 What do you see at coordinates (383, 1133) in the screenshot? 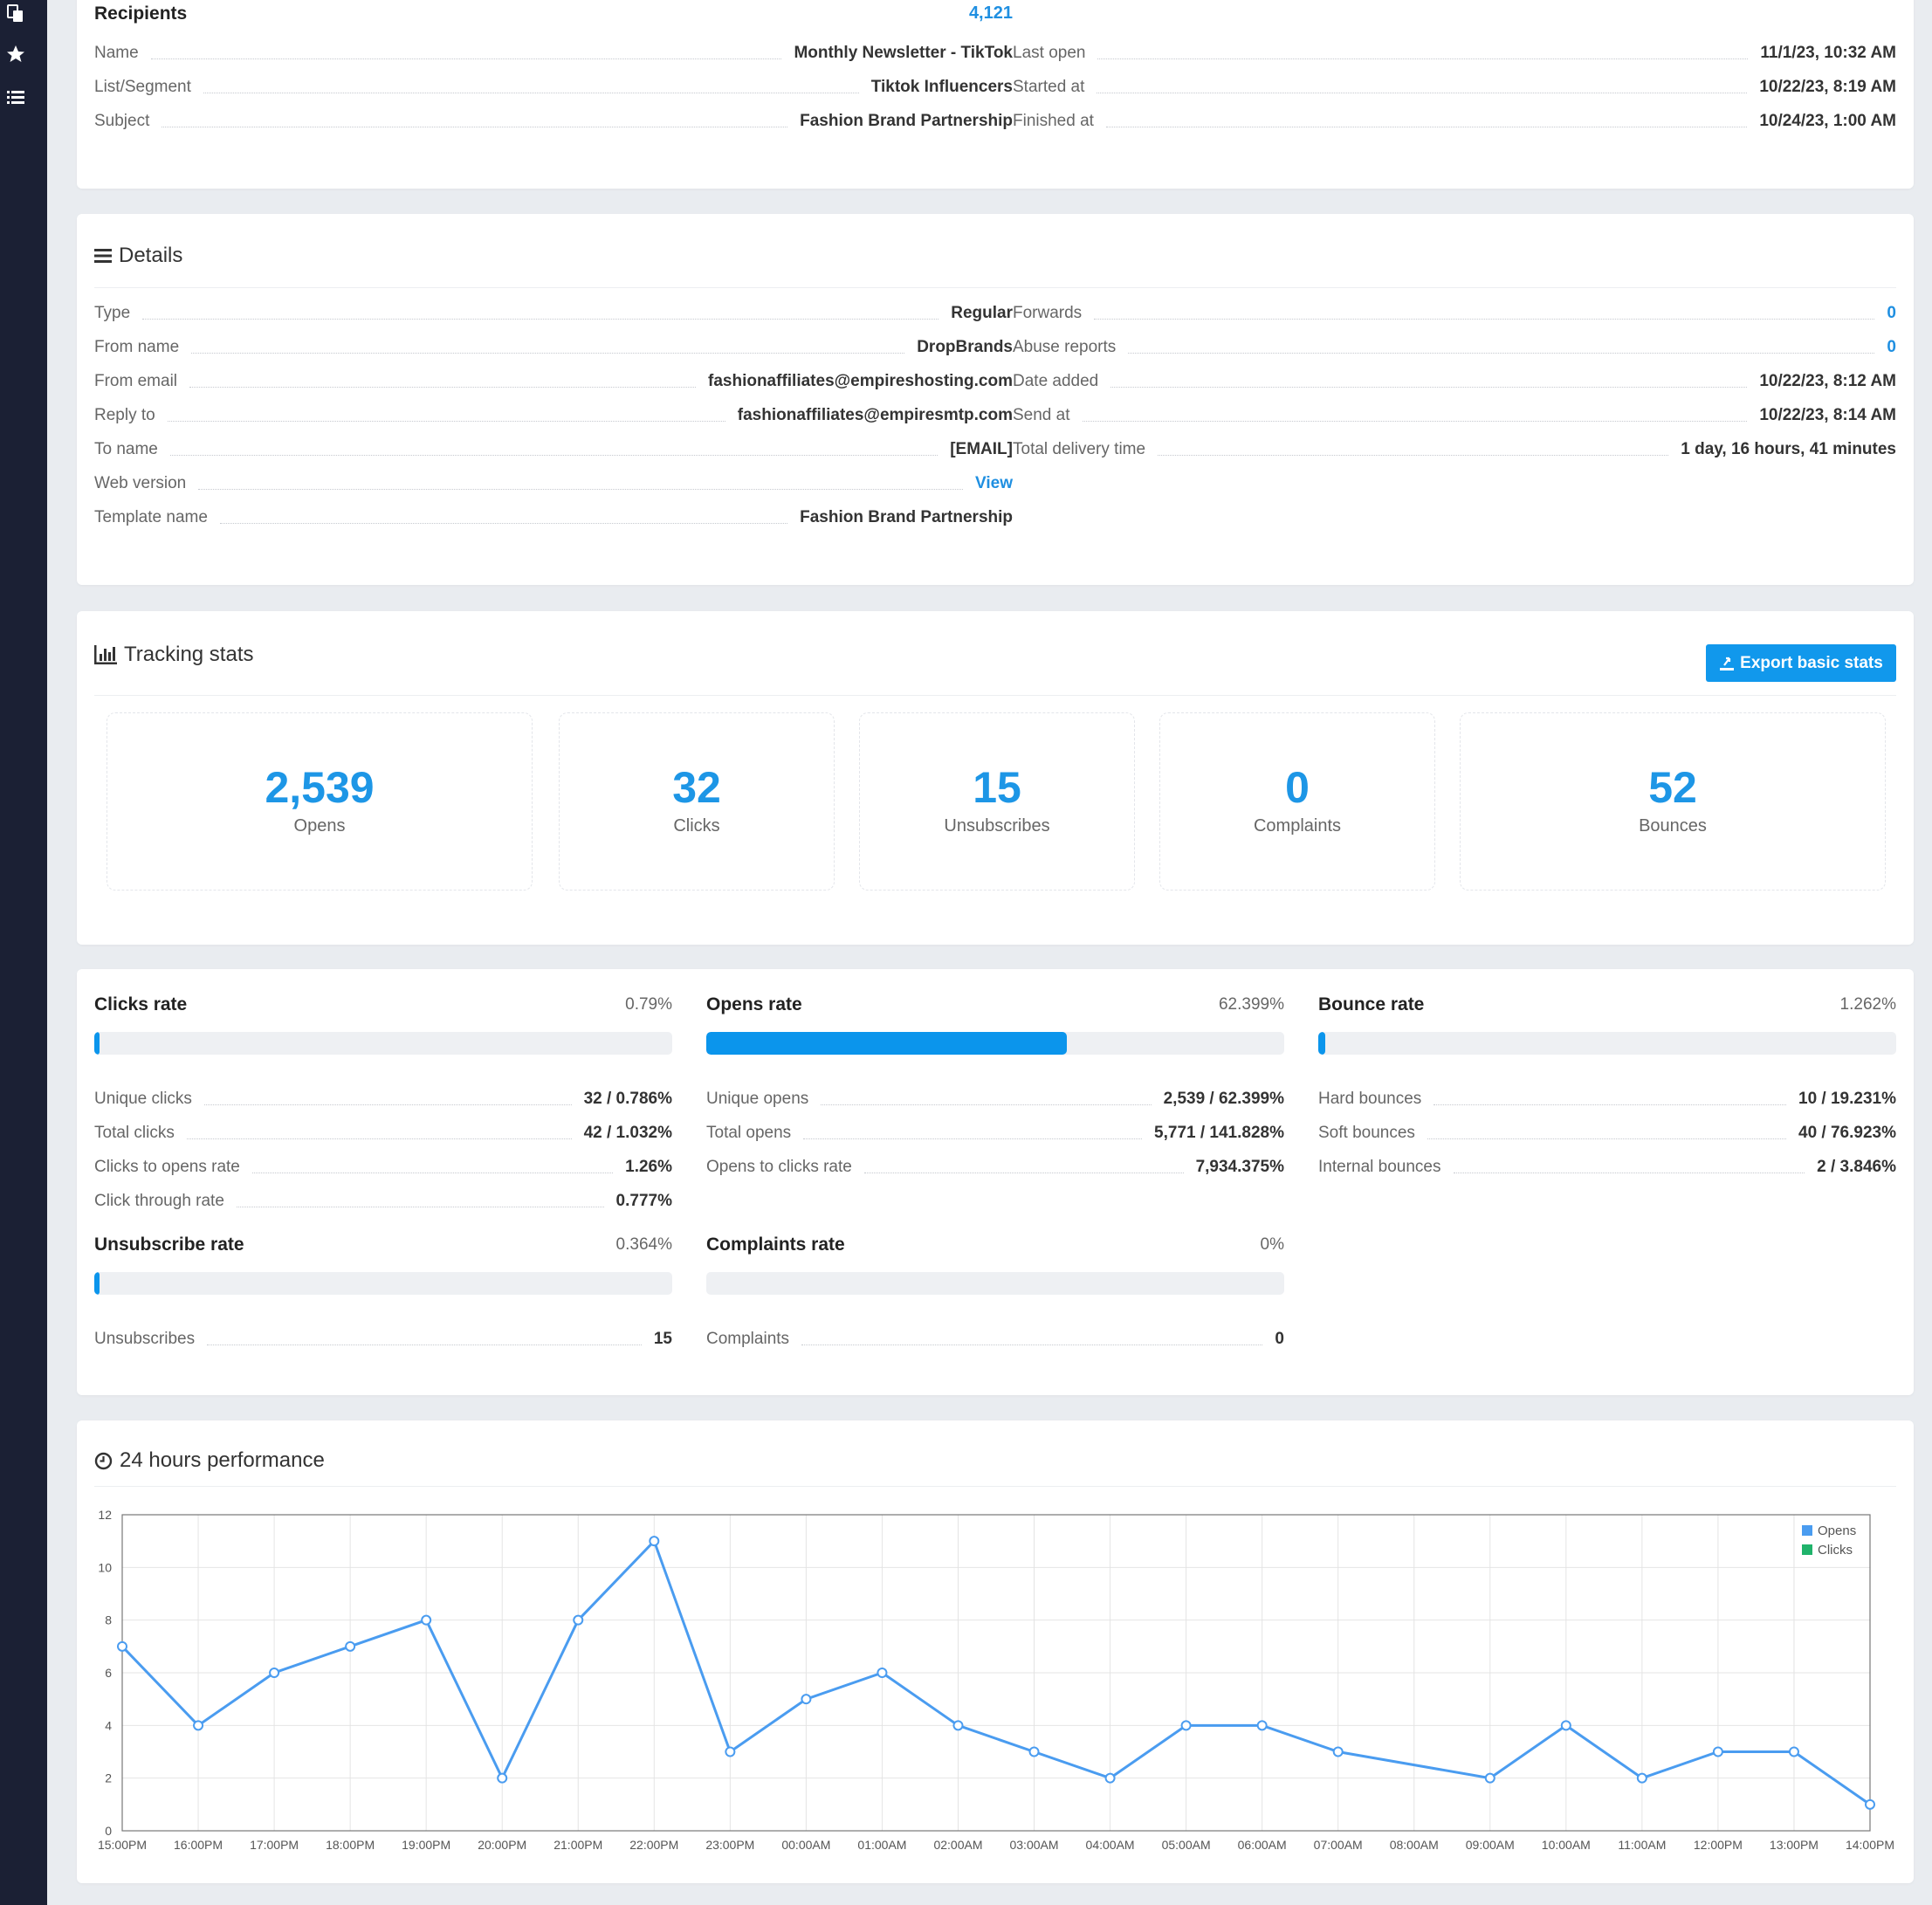
I see `clicks-stat-row: Total clicks 42 / 1.032%` at bounding box center [383, 1133].